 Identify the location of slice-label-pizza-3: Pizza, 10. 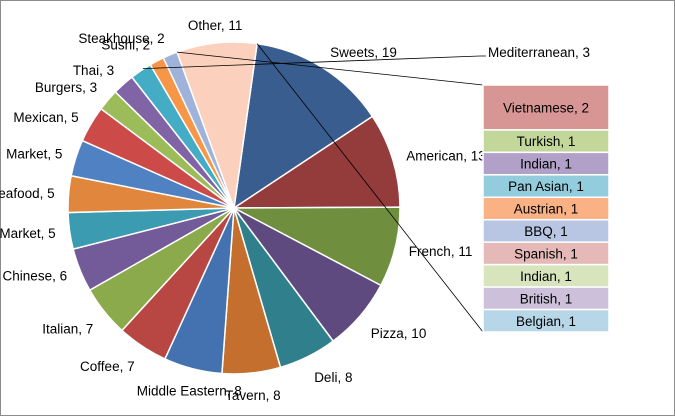
(399, 333).